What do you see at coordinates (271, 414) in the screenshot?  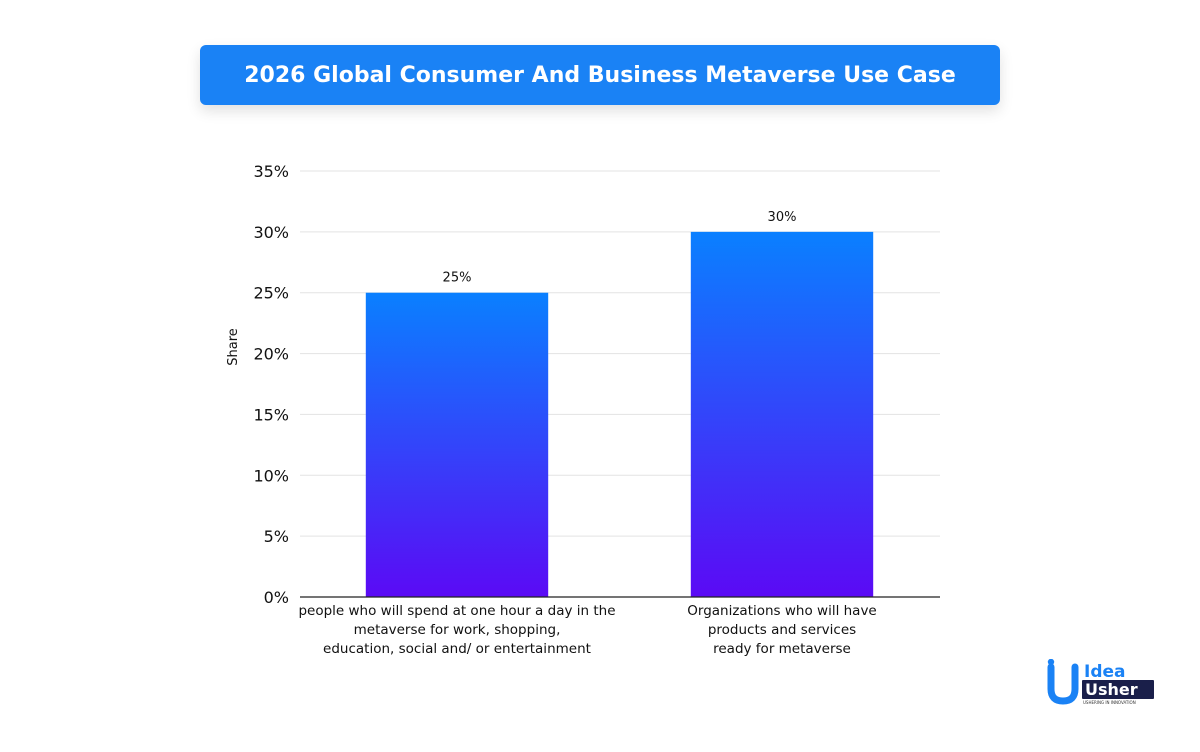 I see `y-tick-label: 15%` at bounding box center [271, 414].